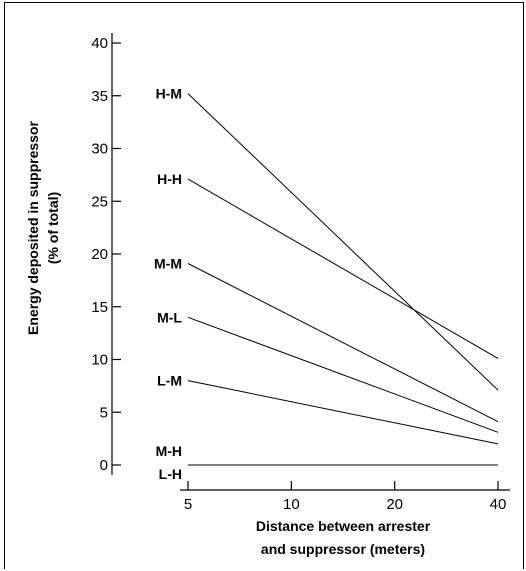 The width and height of the screenshot is (526, 571). I want to click on series-line-m-l, so click(343, 374).